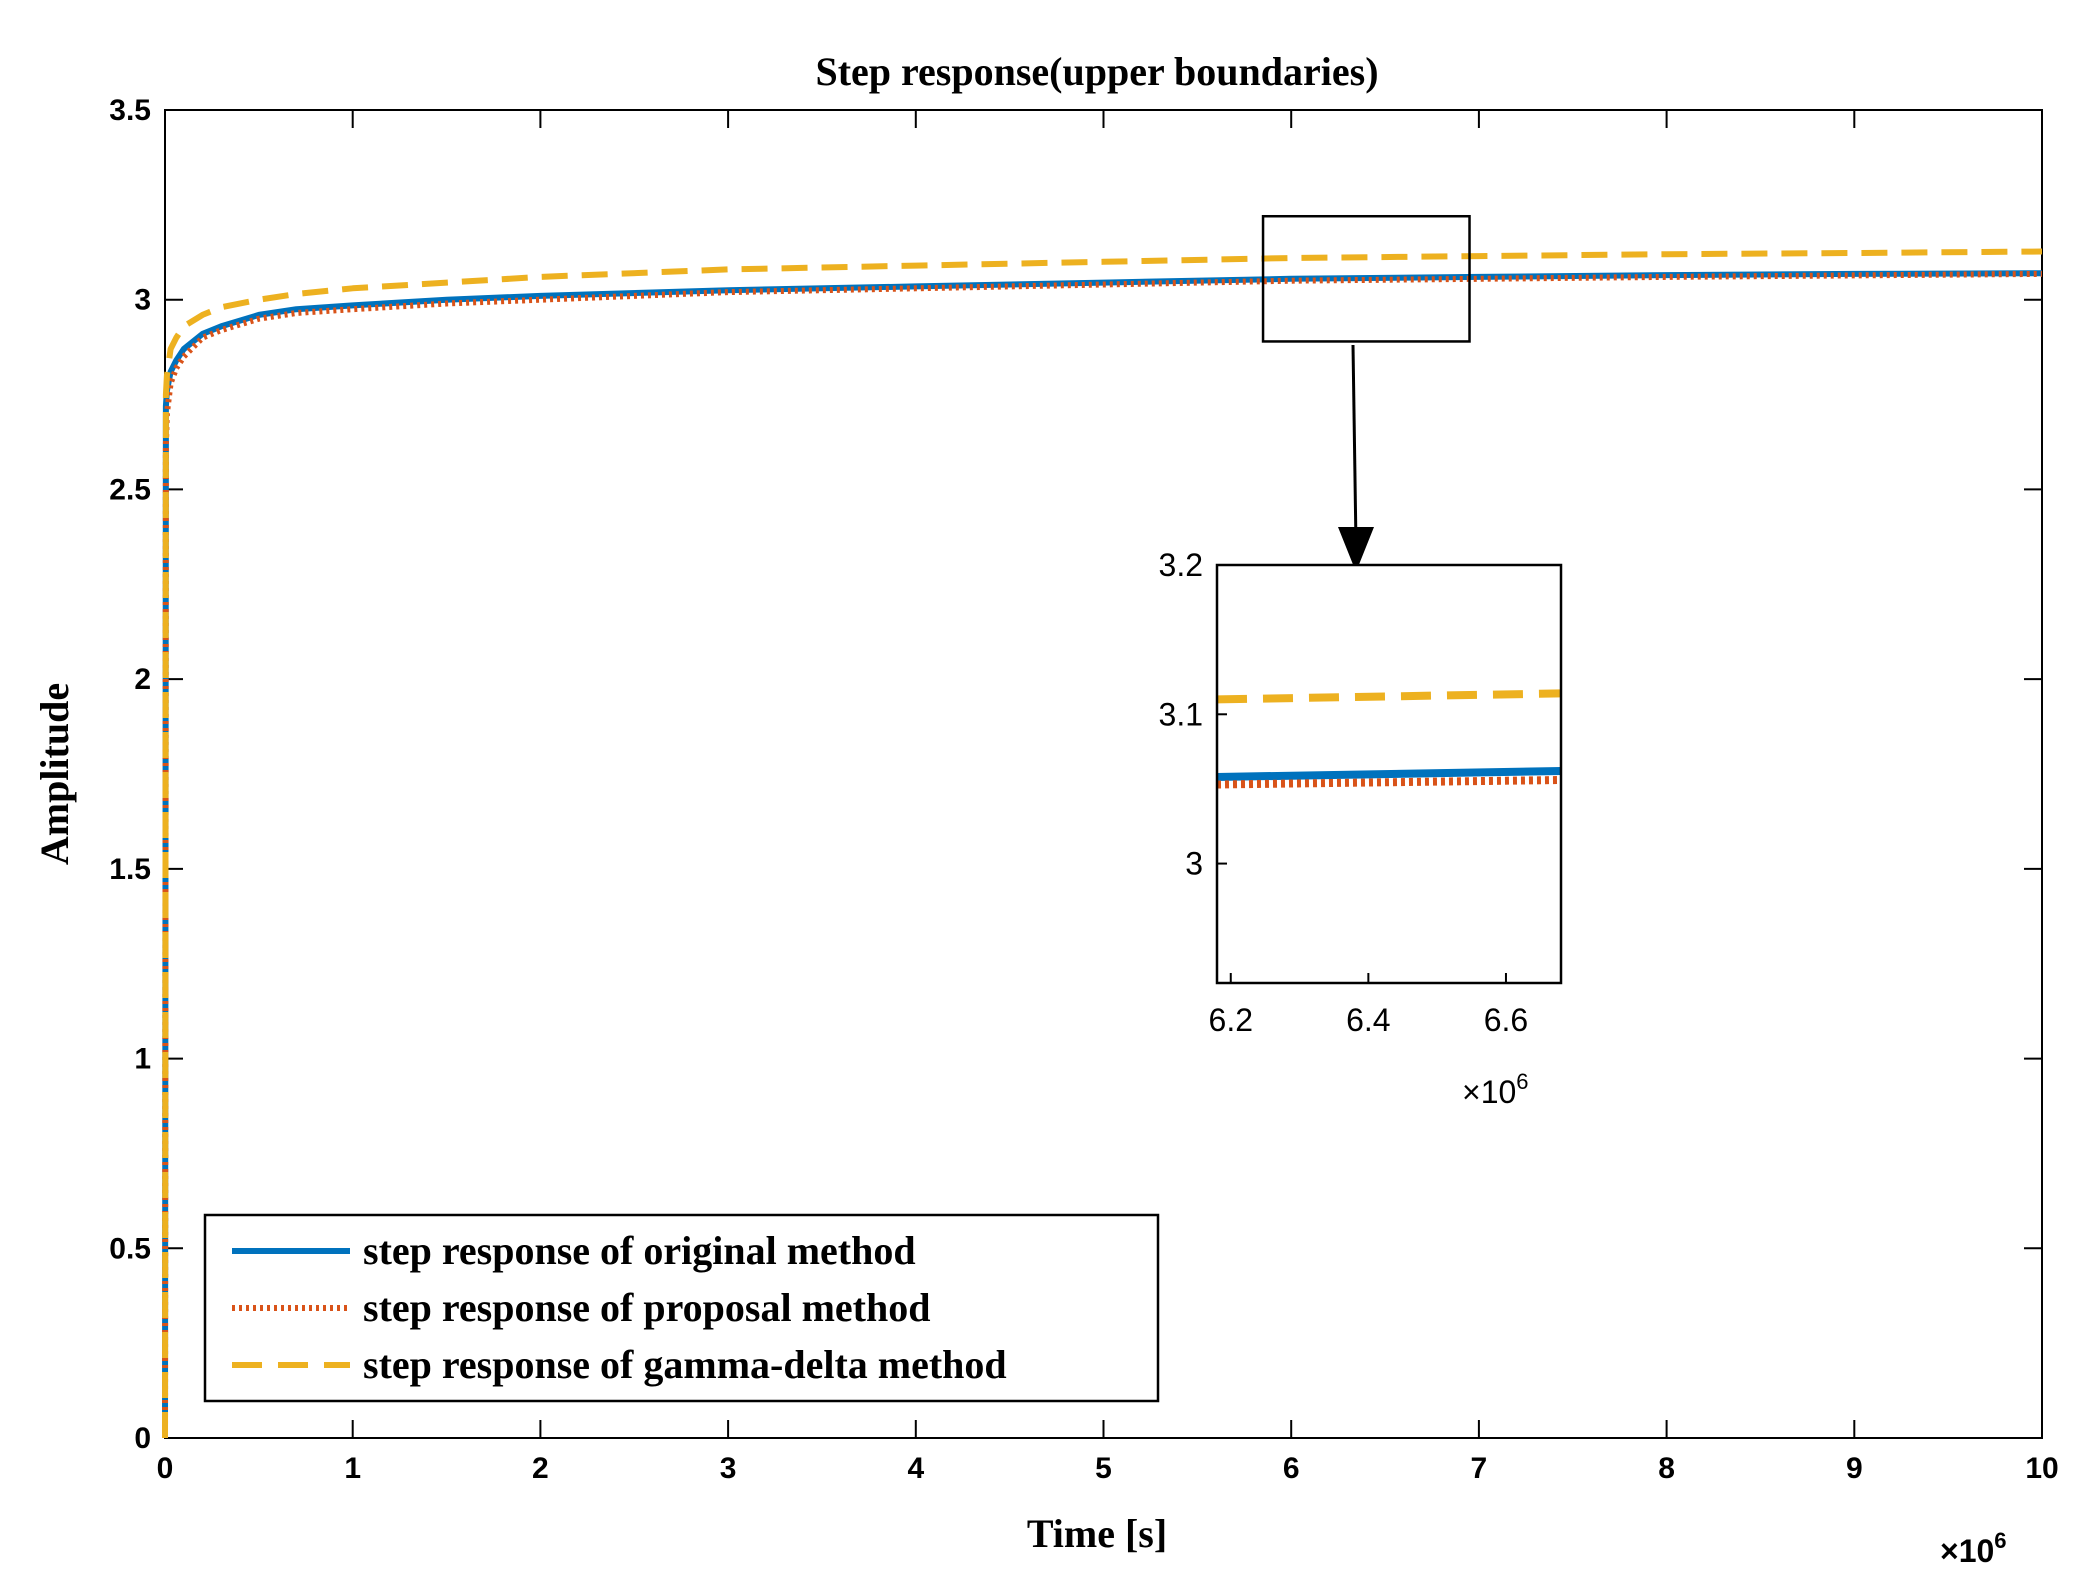 Image resolution: width=2091 pixels, height=1589 pixels. Describe the element at coordinates (352, 1468) in the screenshot. I see `x-tick-label: 1` at that location.